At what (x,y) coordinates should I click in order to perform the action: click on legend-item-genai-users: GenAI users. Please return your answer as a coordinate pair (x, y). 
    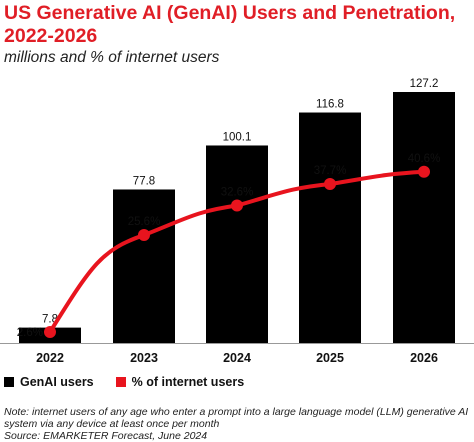
    Looking at the image, I should click on (49, 382).